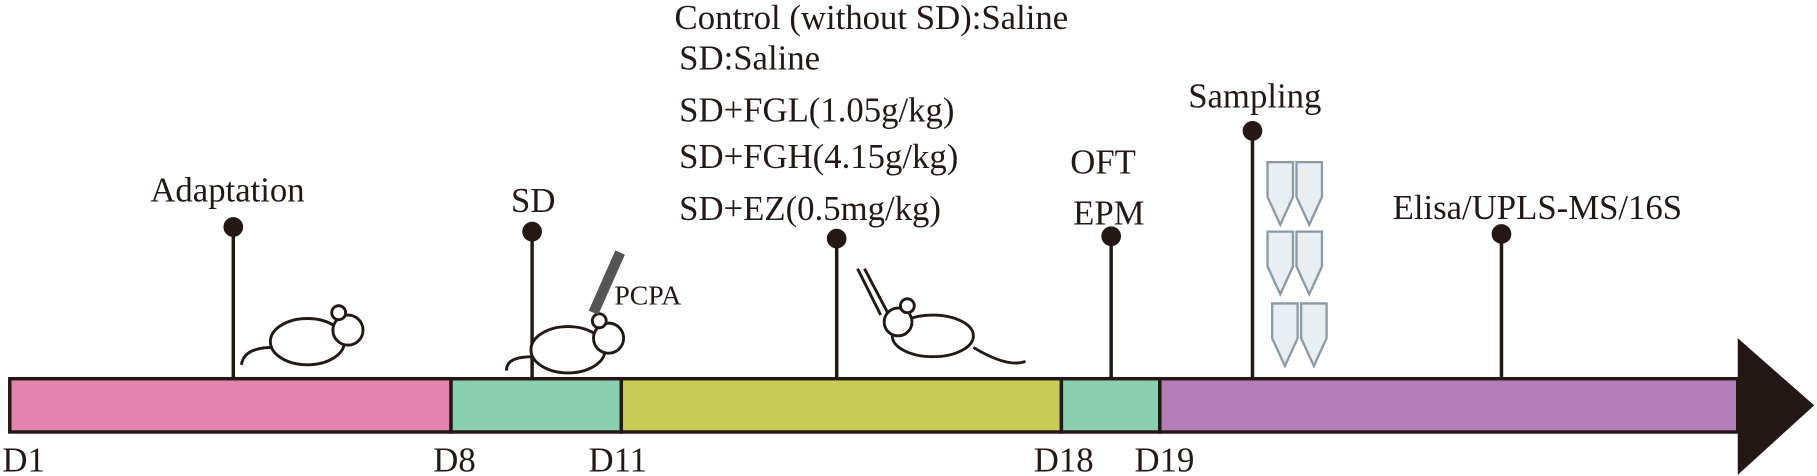 The height and width of the screenshot is (476, 1817). I want to click on day-label: D8, so click(454, 458).